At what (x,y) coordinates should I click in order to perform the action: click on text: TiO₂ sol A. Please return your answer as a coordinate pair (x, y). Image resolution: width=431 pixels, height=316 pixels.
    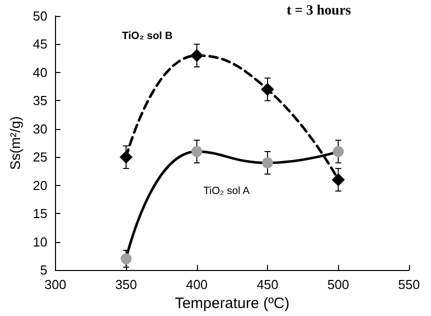
    Looking at the image, I should click on (226, 191).